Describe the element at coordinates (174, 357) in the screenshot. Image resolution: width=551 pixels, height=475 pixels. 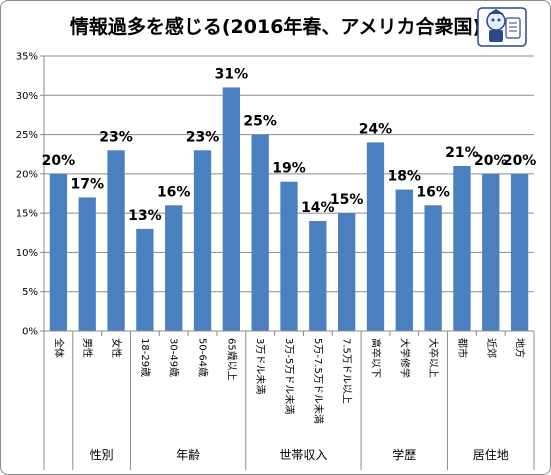
I see `category-label: 30-49歳` at that location.